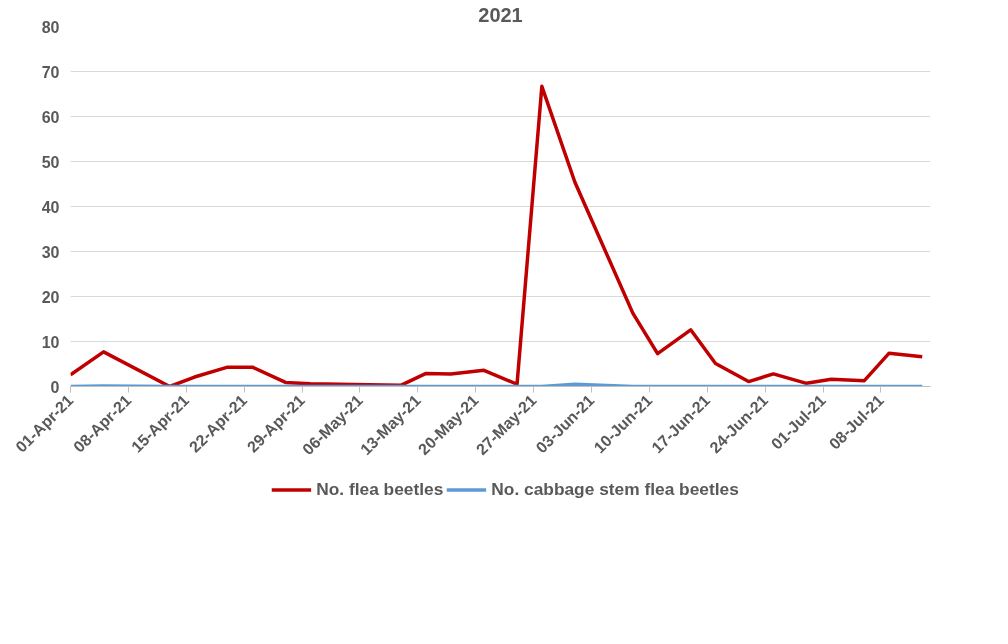 This screenshot has width=1008, height=644. I want to click on y-tick-label: 30, so click(50, 252).